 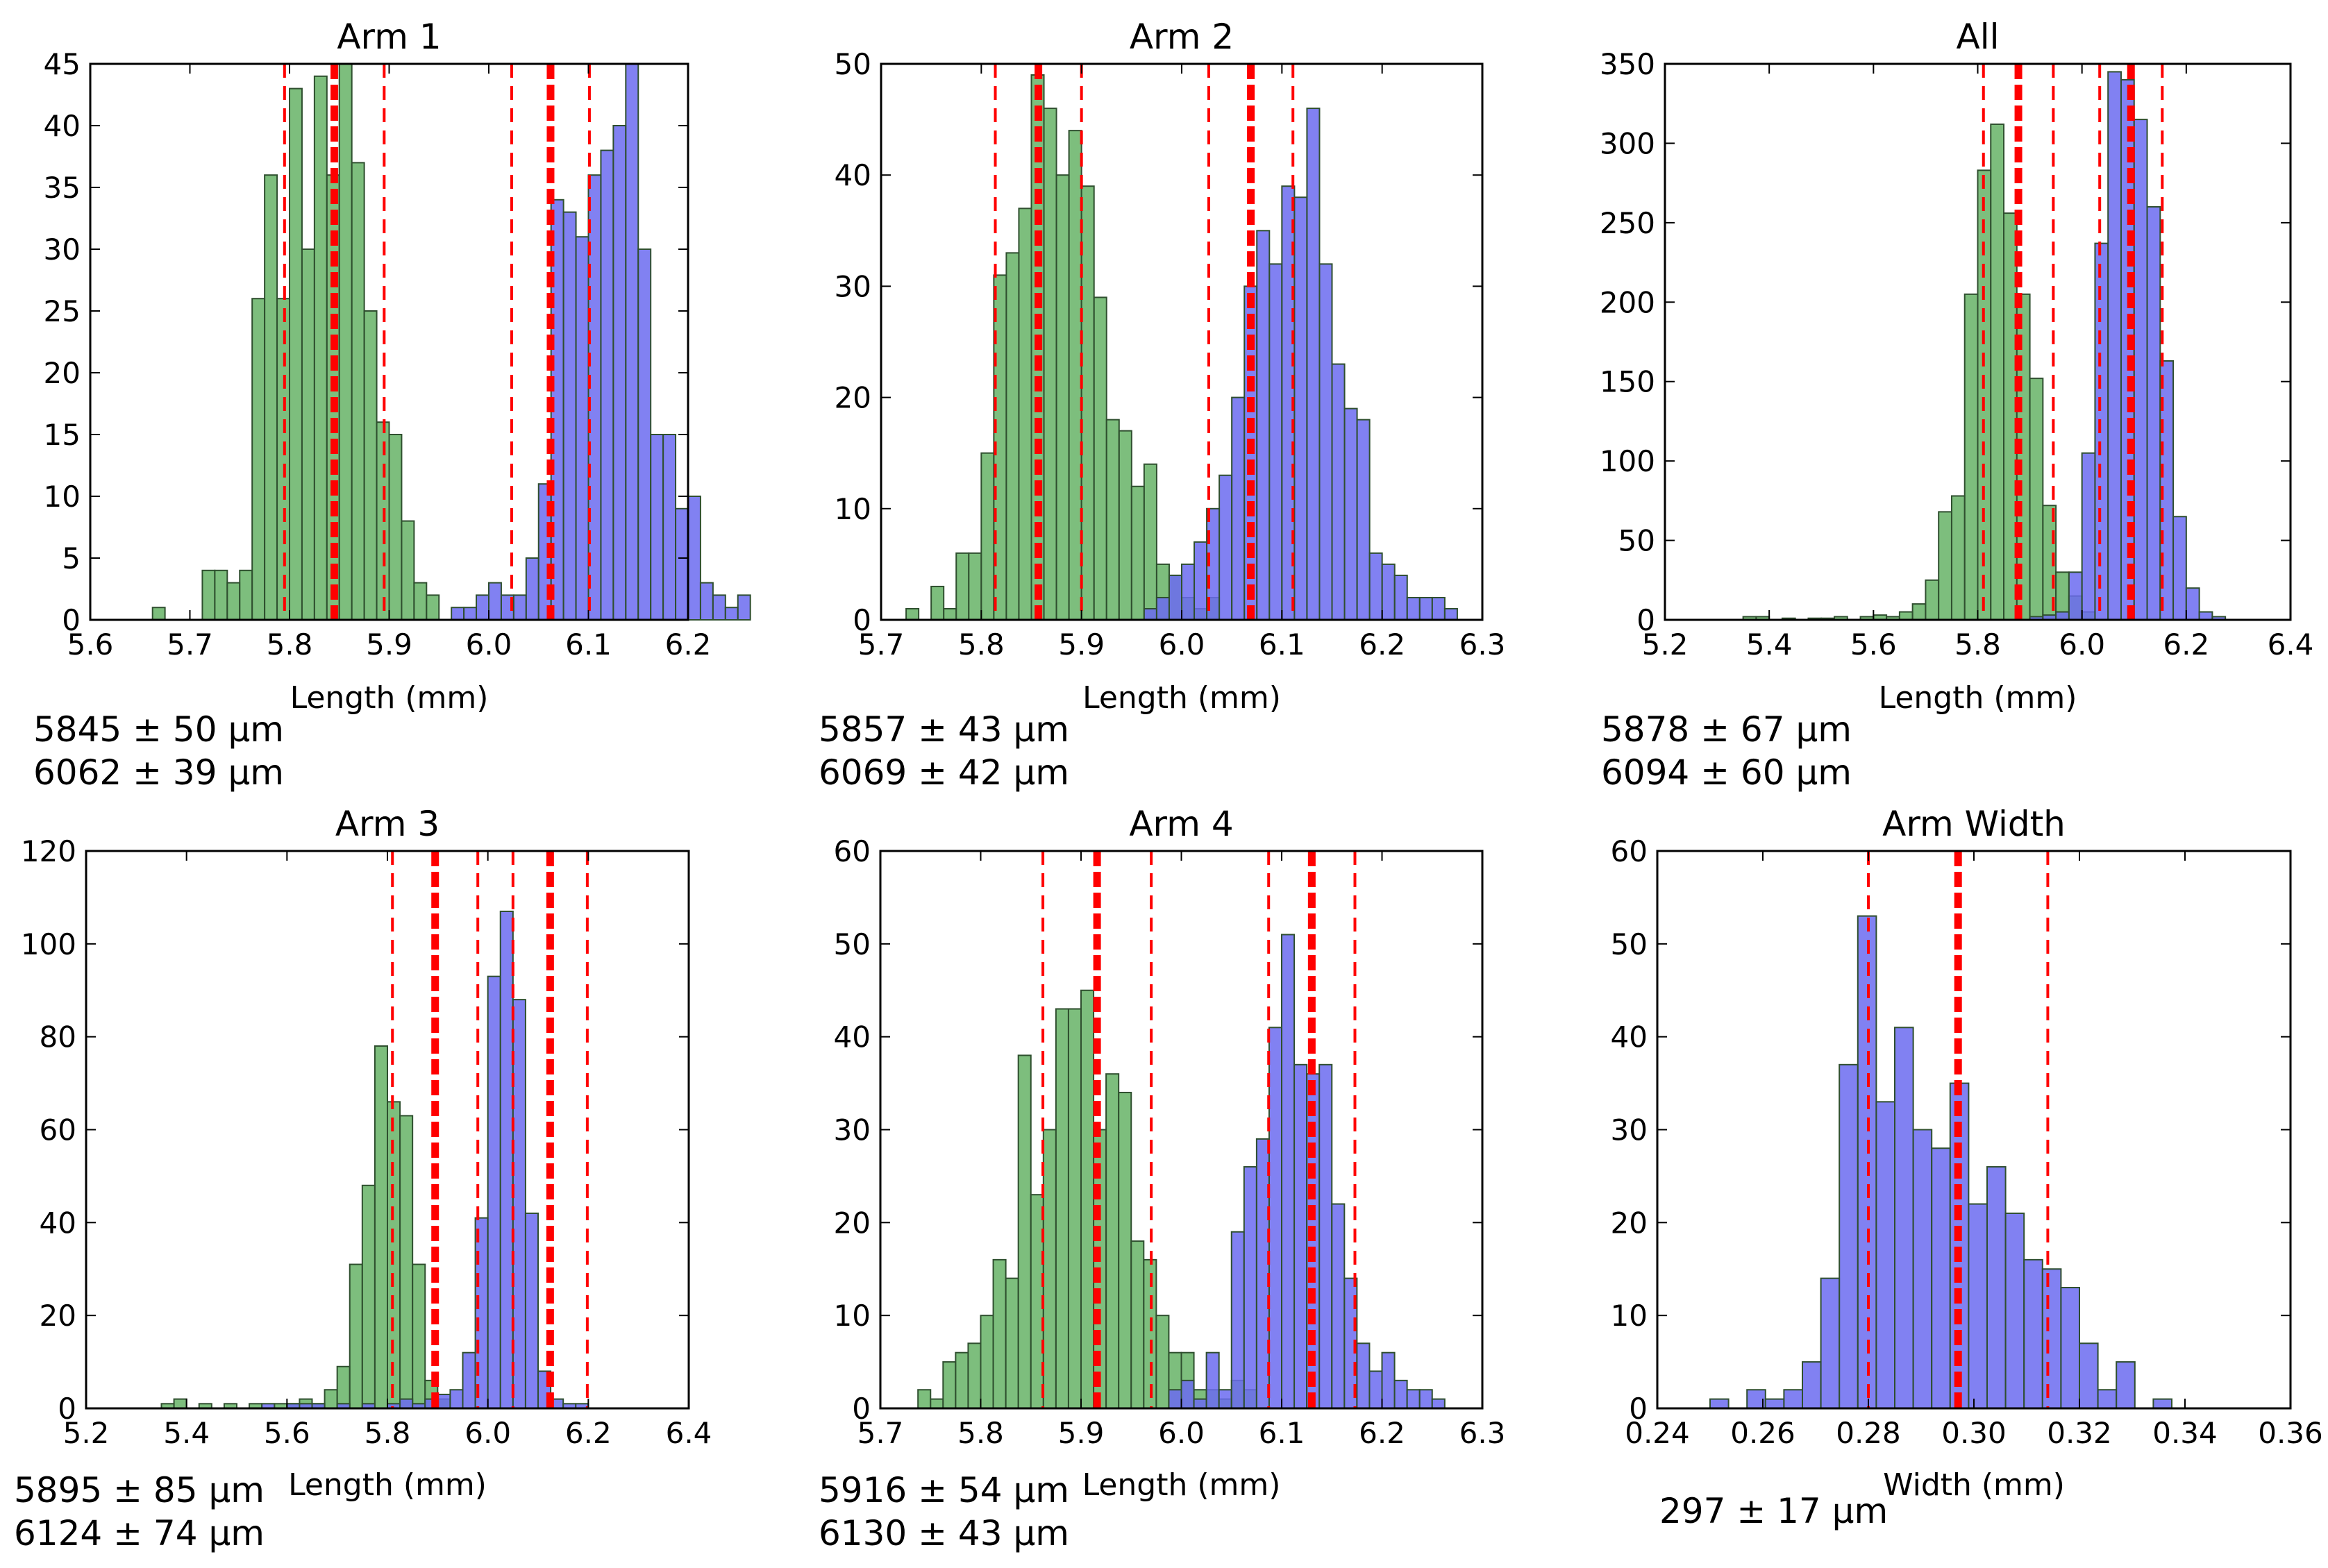 What do you see at coordinates (1769, 644) in the screenshot?
I see `x-tick-label: 5.4` at bounding box center [1769, 644].